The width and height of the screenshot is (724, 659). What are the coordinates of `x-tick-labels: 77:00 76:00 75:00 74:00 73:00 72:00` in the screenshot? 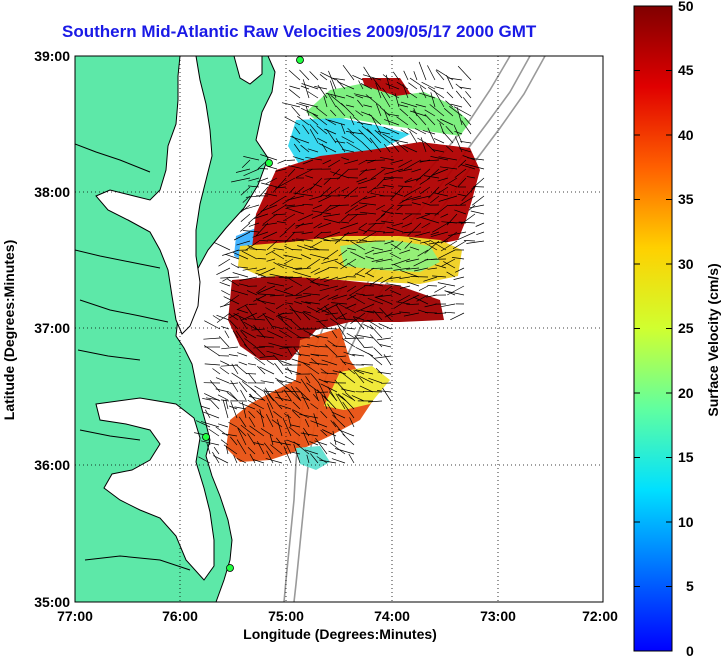 It's located at (337, 616).